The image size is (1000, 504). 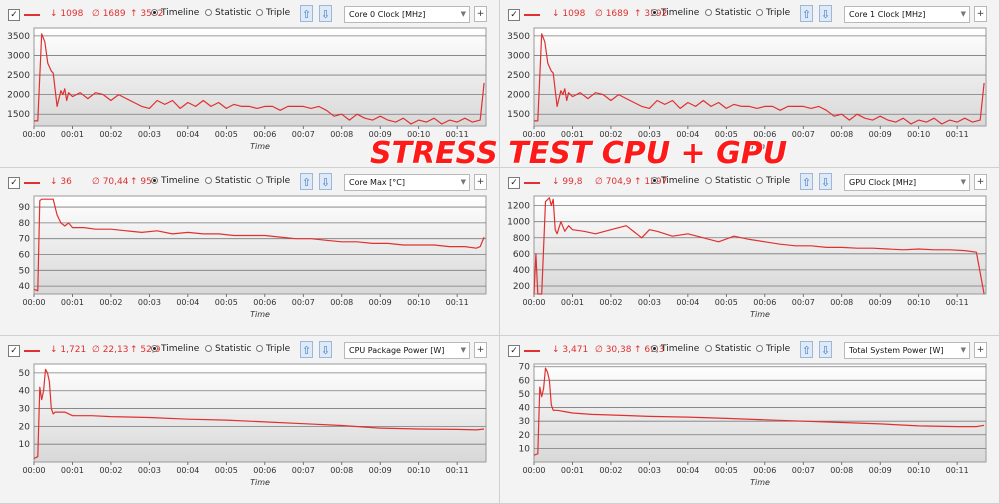 What do you see at coordinates (525, 422) in the screenshot?
I see `y-tick-label: 30` at bounding box center [525, 422].